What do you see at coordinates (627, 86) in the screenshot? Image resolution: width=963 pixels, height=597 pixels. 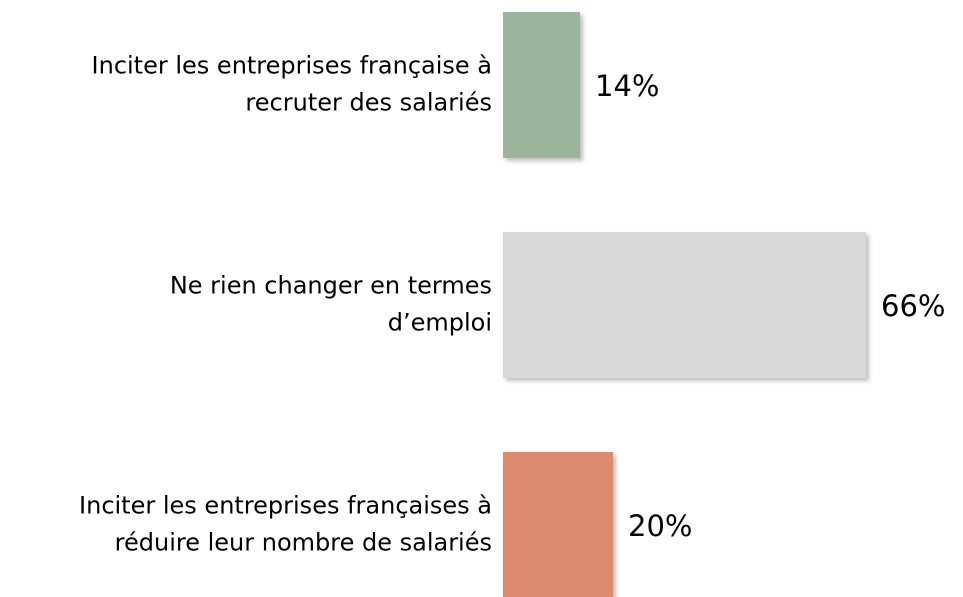 I see `value-label: 14%` at bounding box center [627, 86].